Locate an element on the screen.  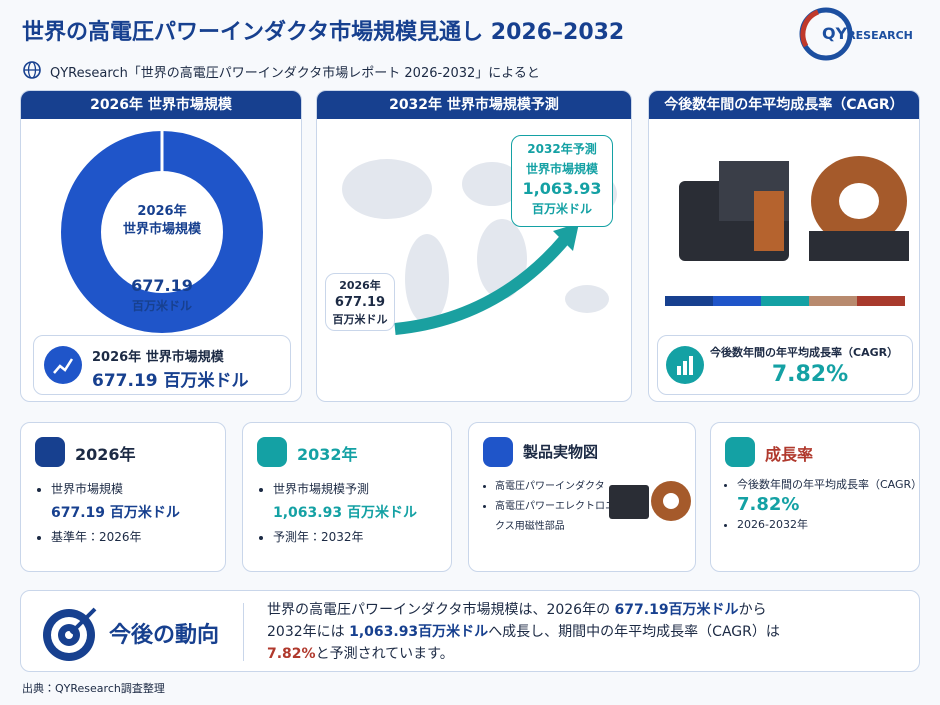
text: と予測されています。 is located at coordinates (384, 654).